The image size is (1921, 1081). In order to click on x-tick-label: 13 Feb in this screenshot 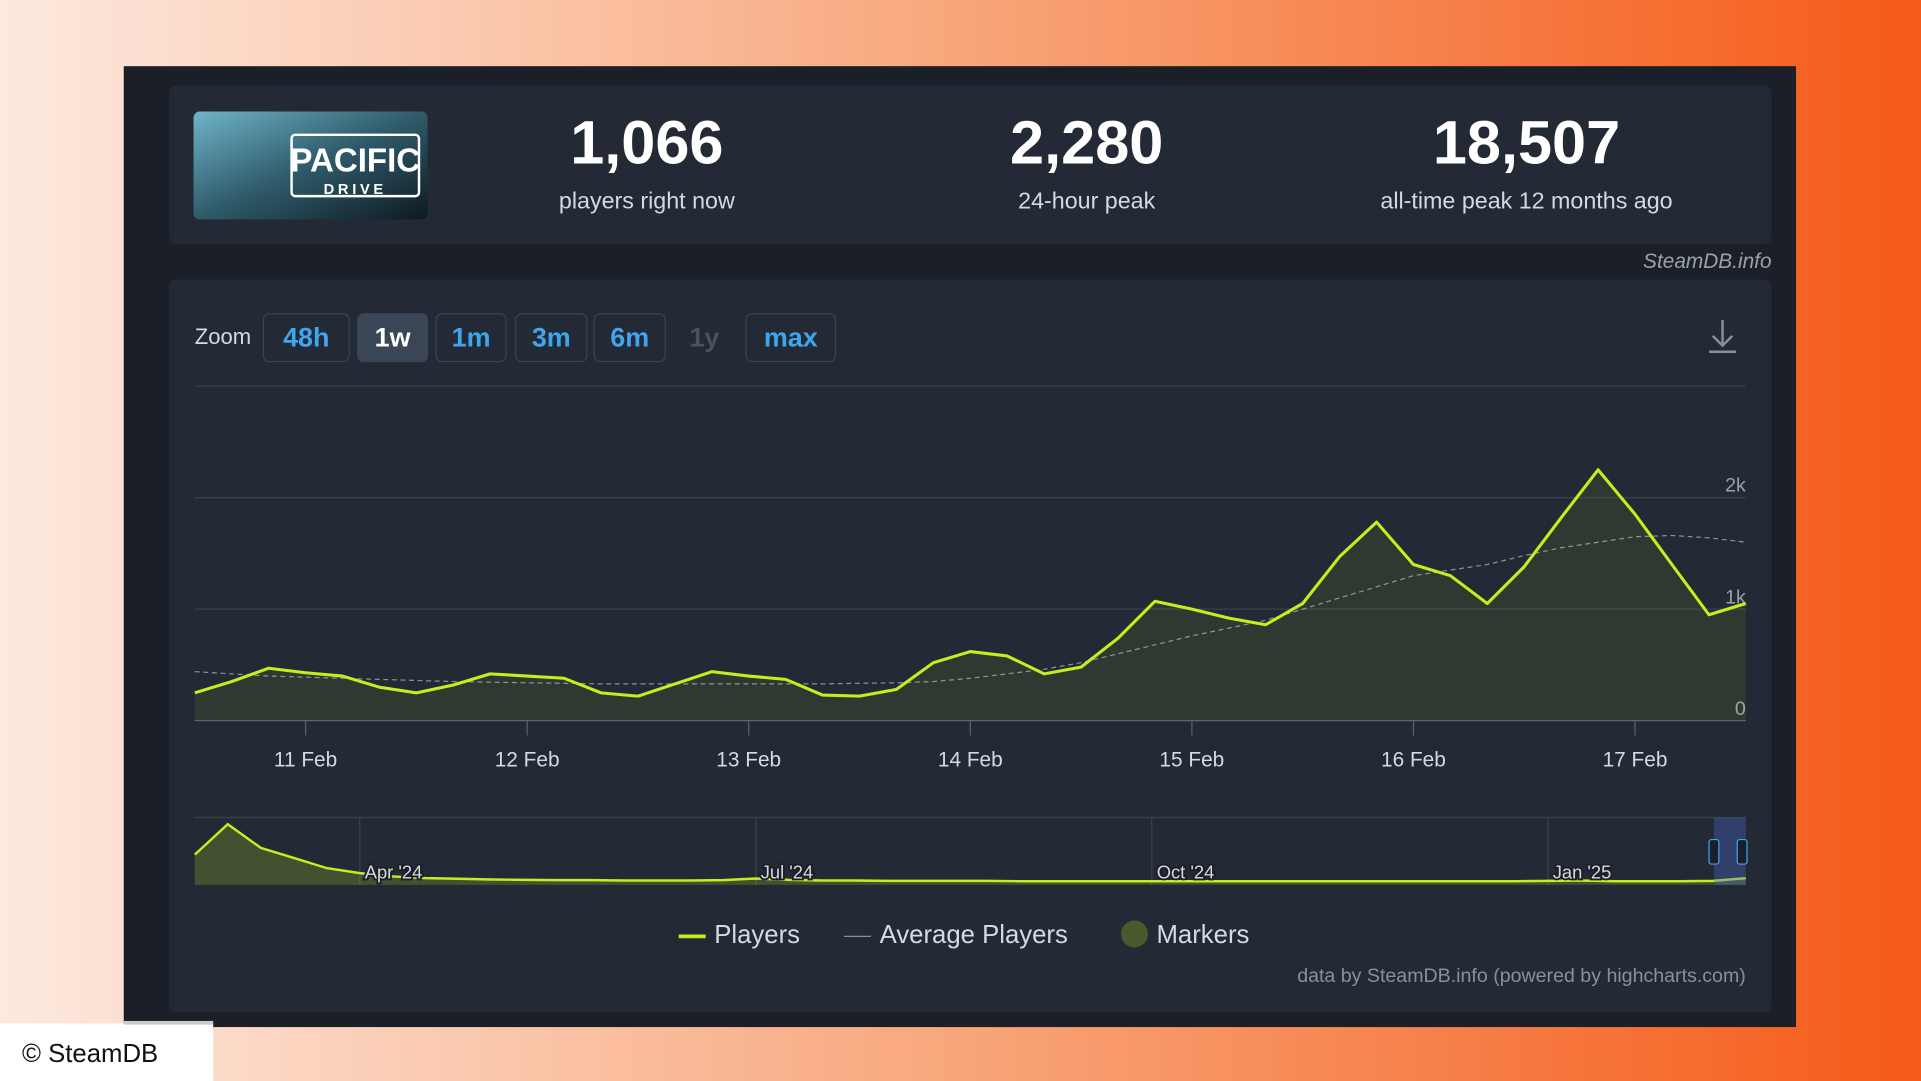, I will do `click(748, 760)`.